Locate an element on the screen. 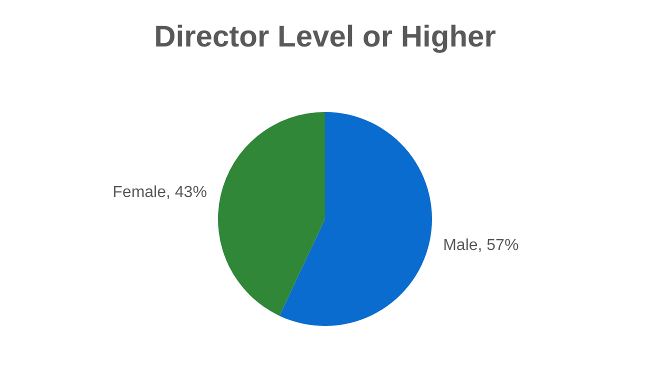 The image size is (650, 380). slice-label: Female, 43% is located at coordinates (159, 193).